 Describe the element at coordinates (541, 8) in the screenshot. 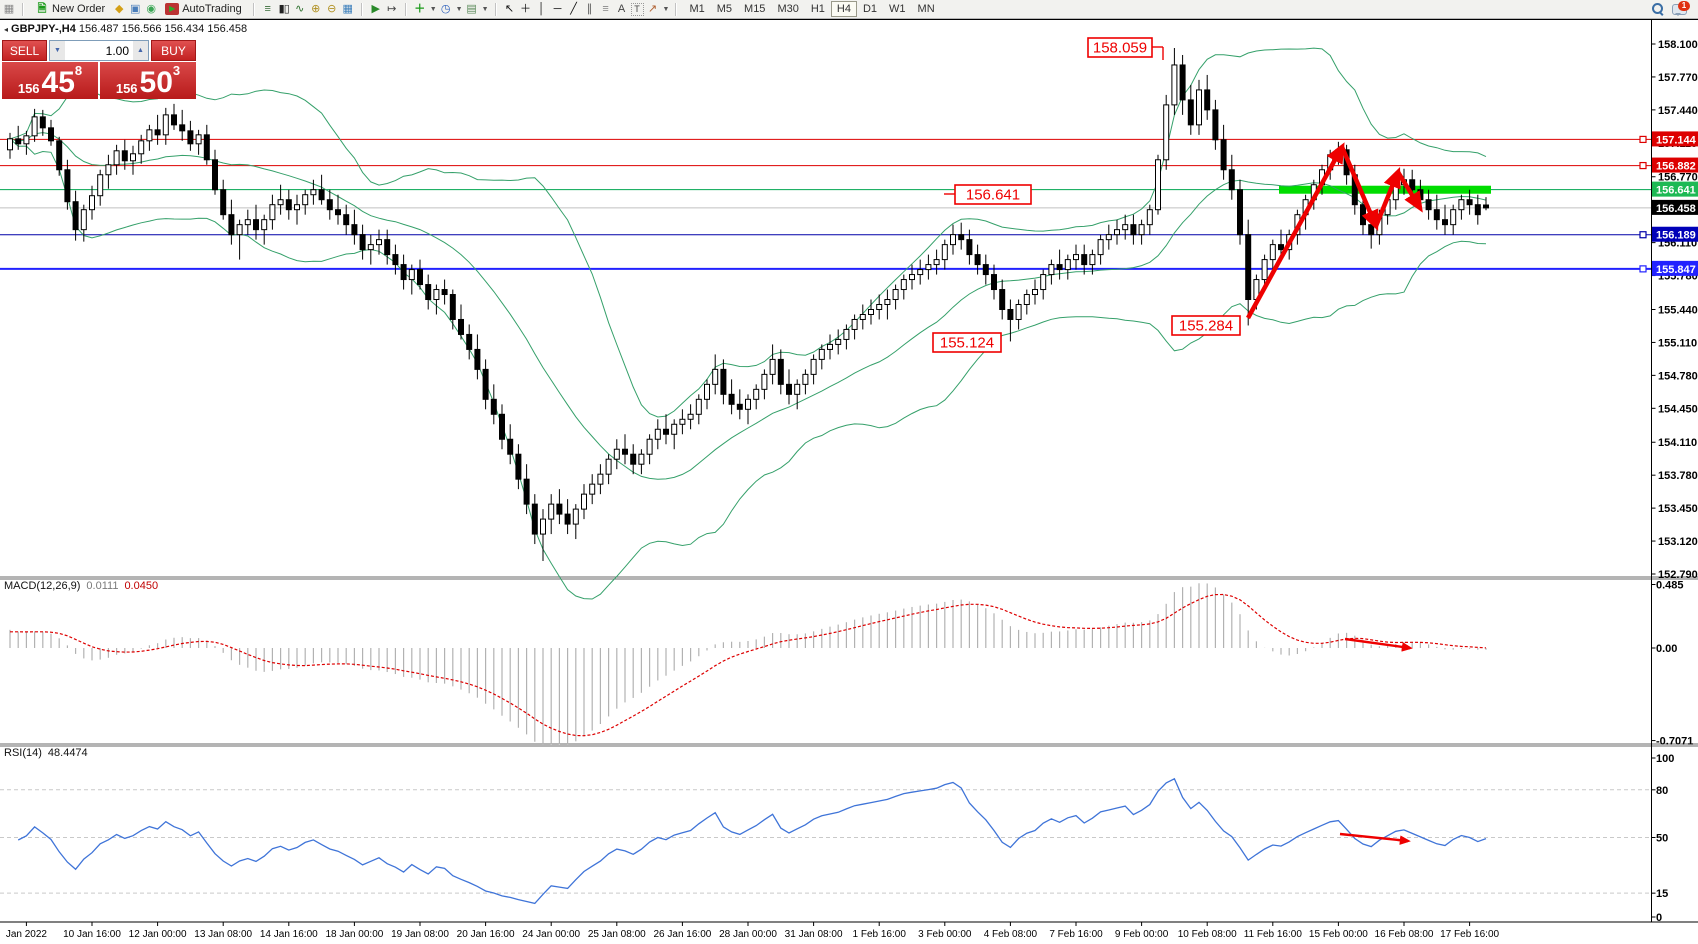

I see `vertical-line-icon: │` at that location.